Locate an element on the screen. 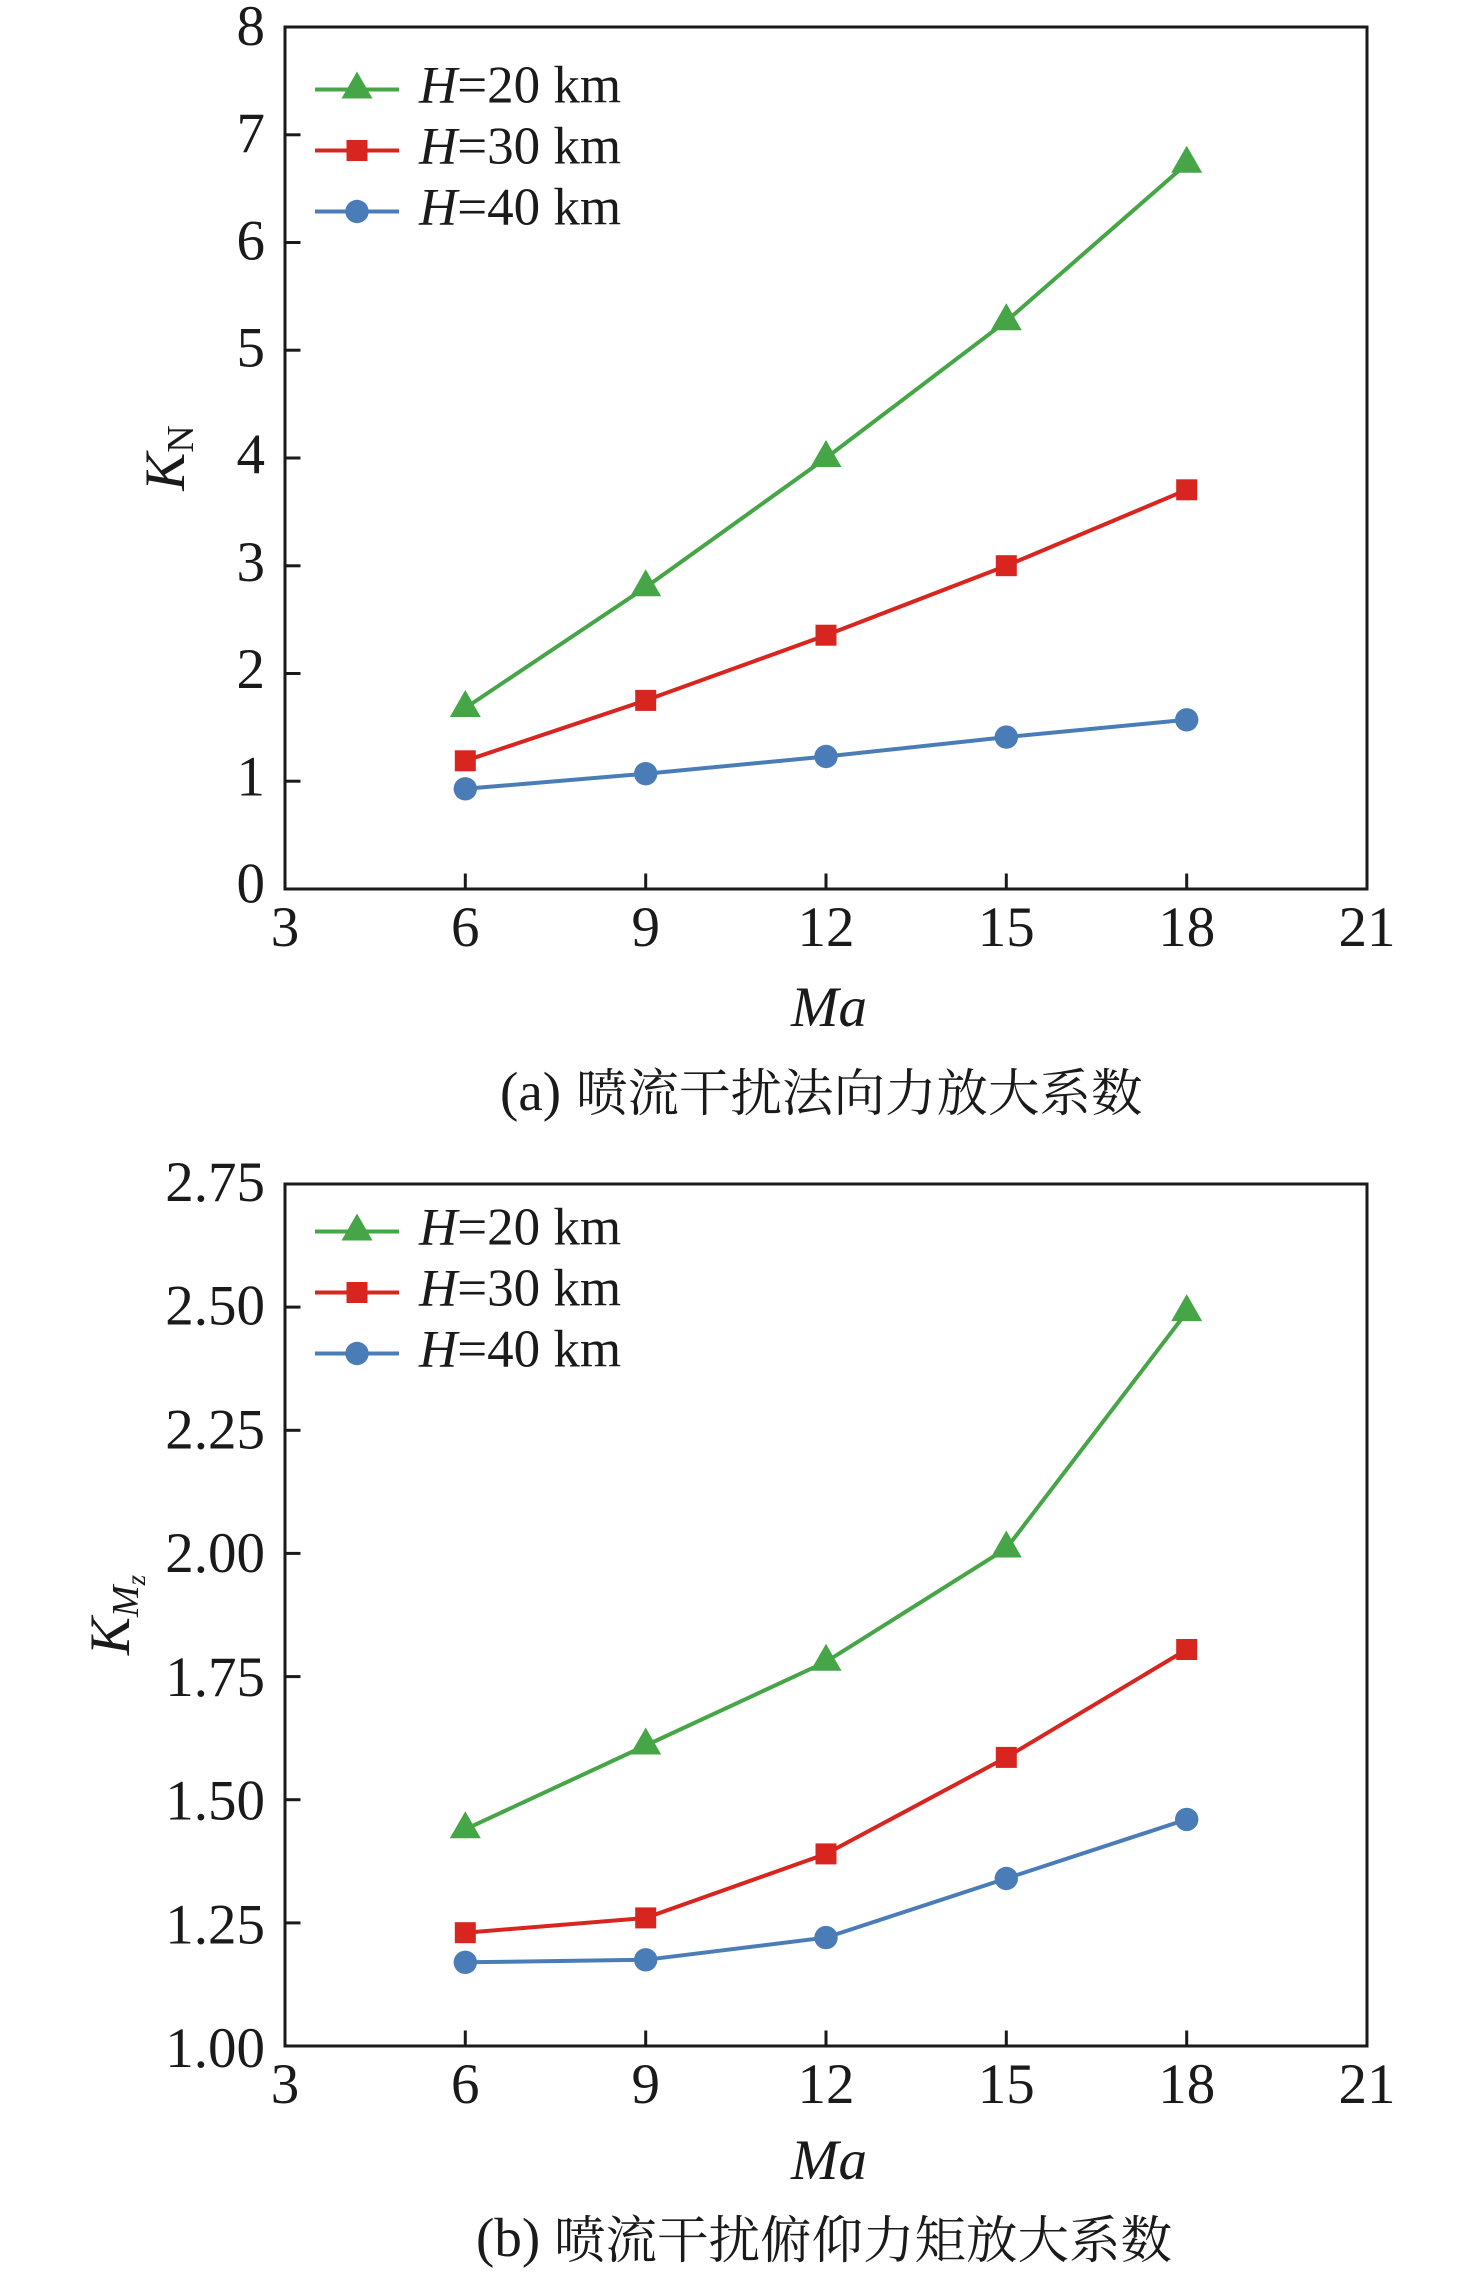 The width and height of the screenshot is (1476, 2283). svg-text: 2.25 is located at coordinates (215, 1429).